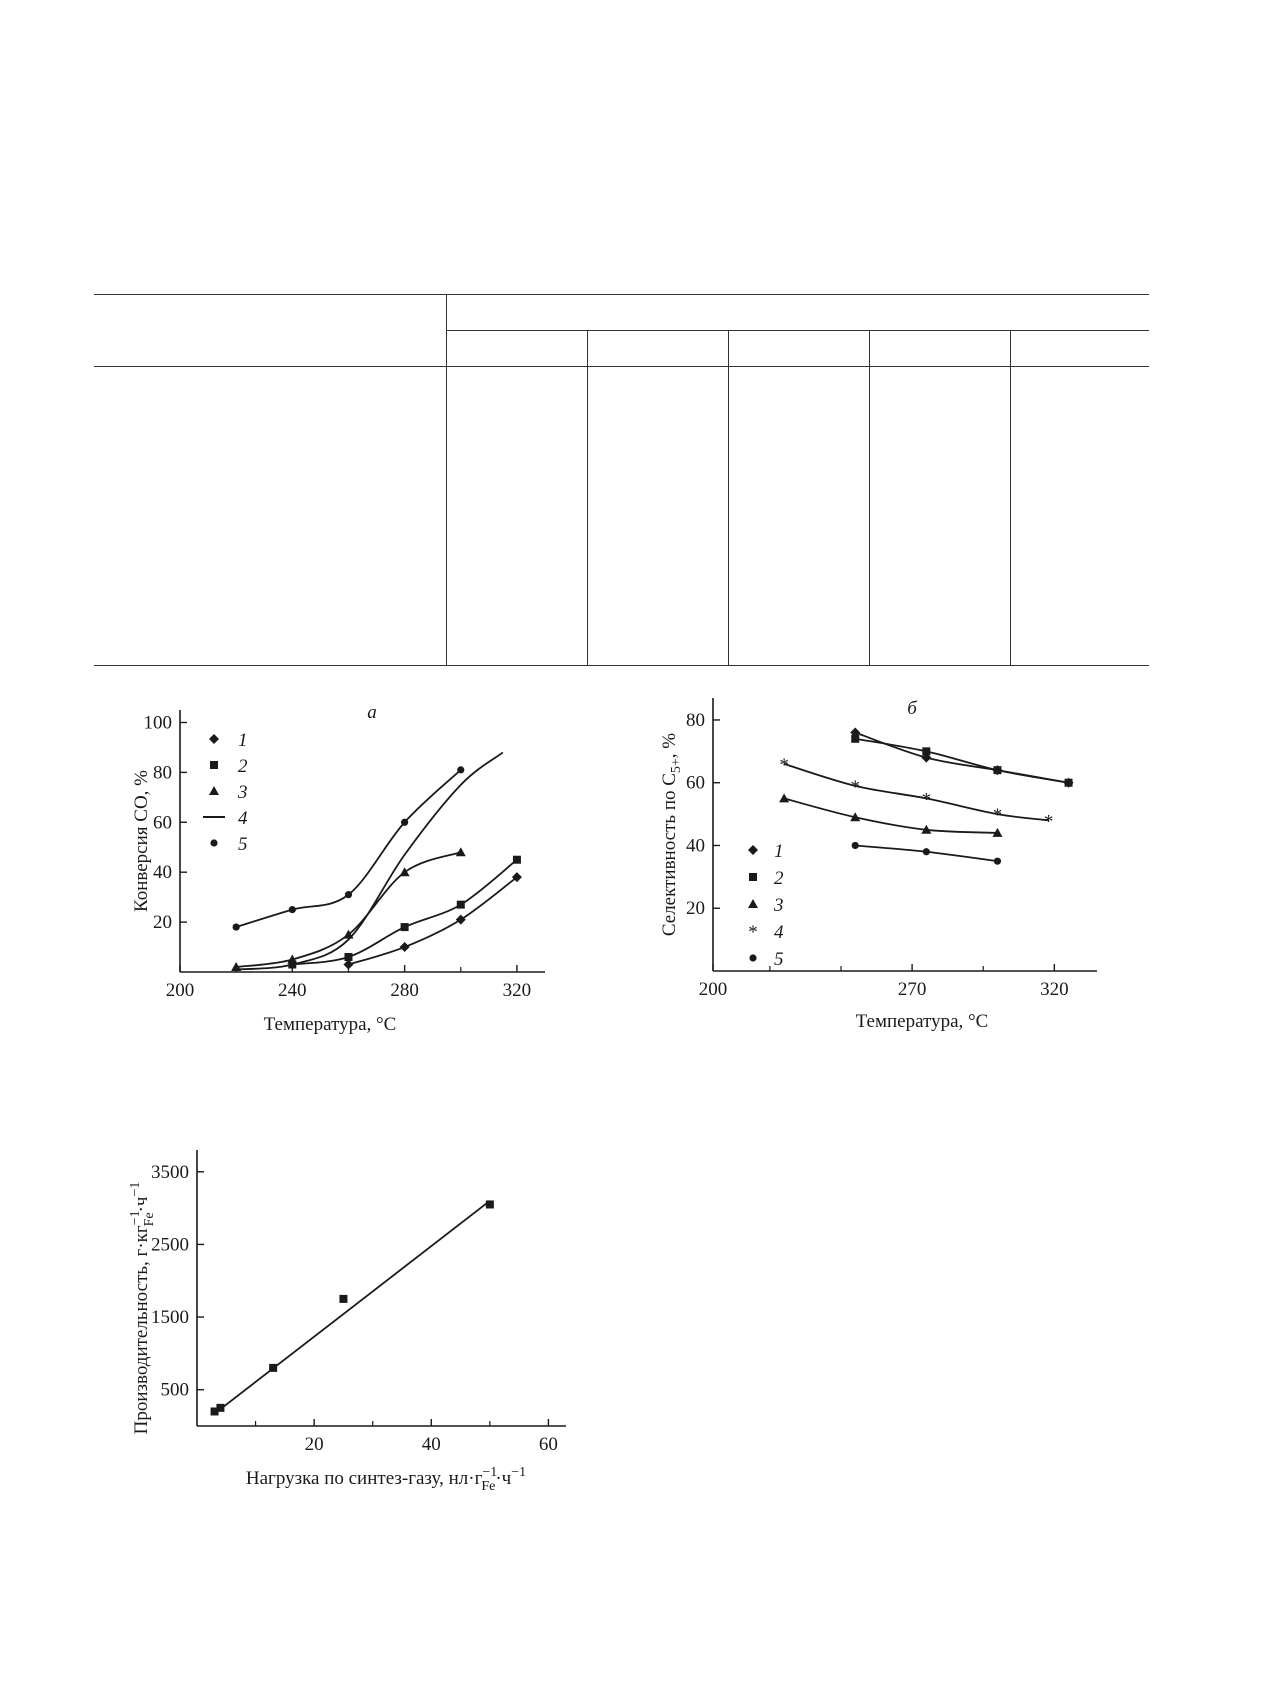 This screenshot has width=1270, height=1683. What do you see at coordinates (292, 990) in the screenshot?
I see `x-tick-label: 240` at bounding box center [292, 990].